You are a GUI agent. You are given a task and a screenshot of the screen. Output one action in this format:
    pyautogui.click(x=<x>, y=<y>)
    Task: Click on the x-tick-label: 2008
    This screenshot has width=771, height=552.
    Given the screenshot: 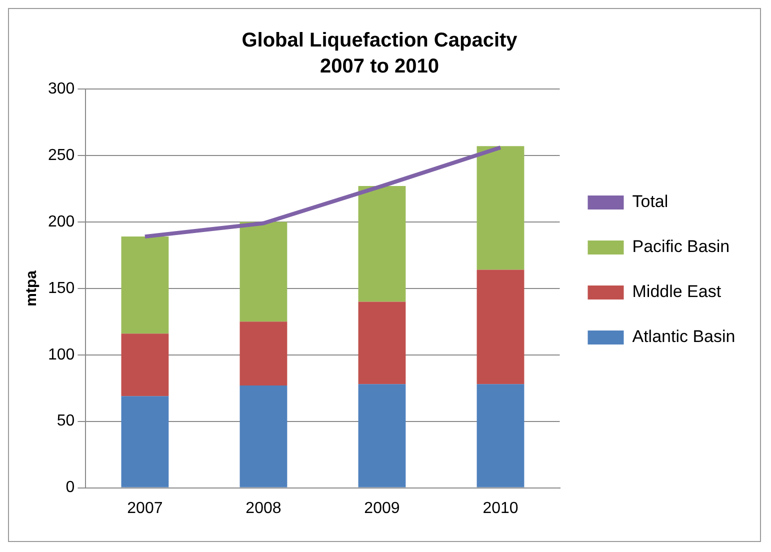 What is the action you would take?
    pyautogui.click(x=264, y=508)
    